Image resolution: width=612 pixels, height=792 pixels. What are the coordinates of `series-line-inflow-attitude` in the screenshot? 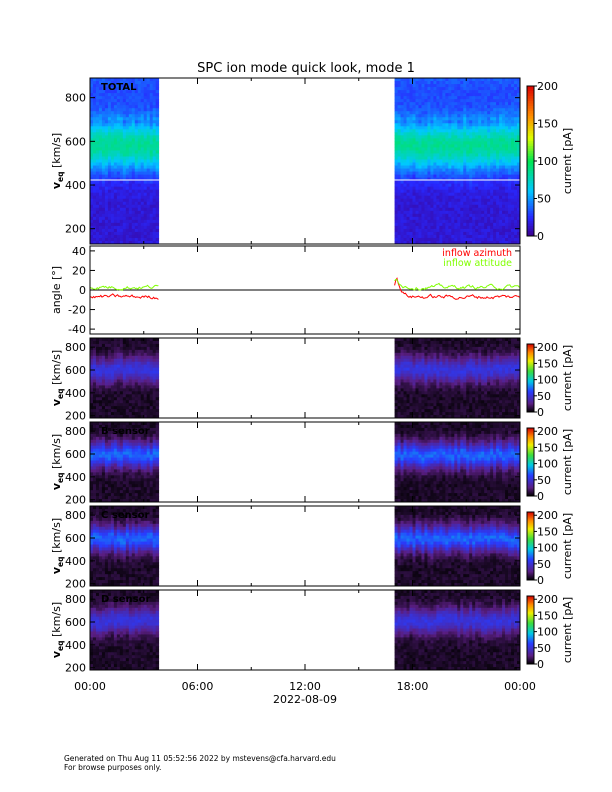 It's located at (457, 284).